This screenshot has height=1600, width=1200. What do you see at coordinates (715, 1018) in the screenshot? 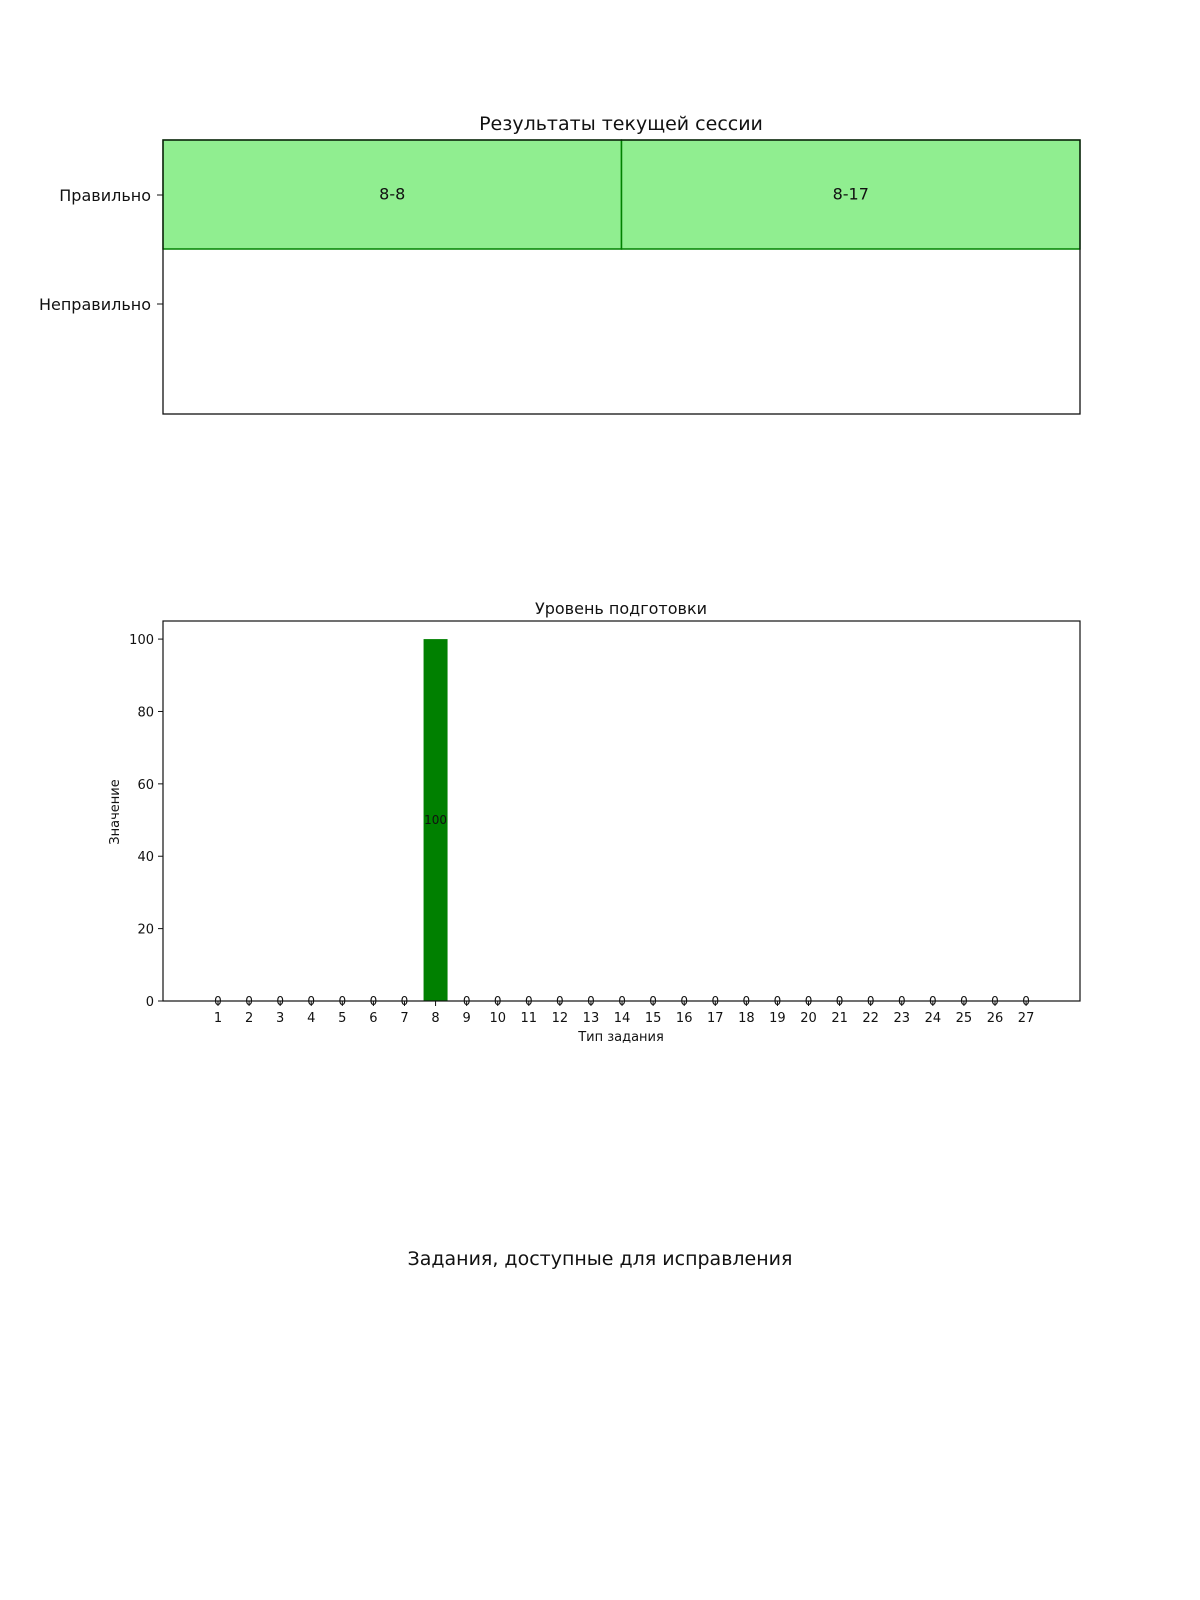
I see `x-tick-label: 17` at bounding box center [715, 1018].